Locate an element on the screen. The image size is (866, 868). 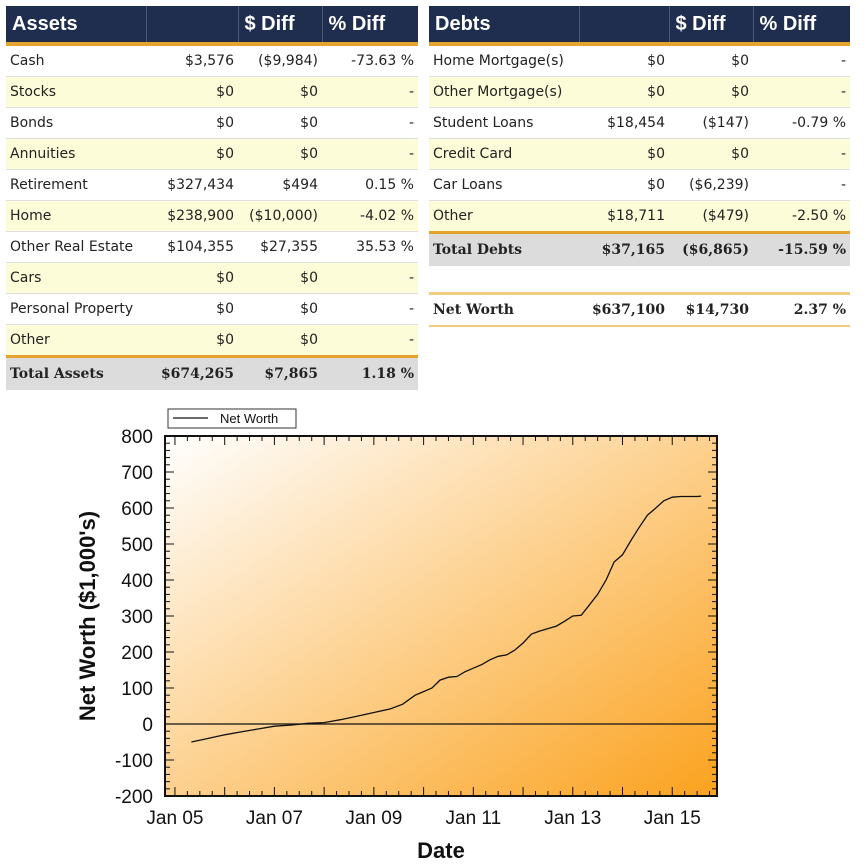
debts-value-header is located at coordinates (623, 26).